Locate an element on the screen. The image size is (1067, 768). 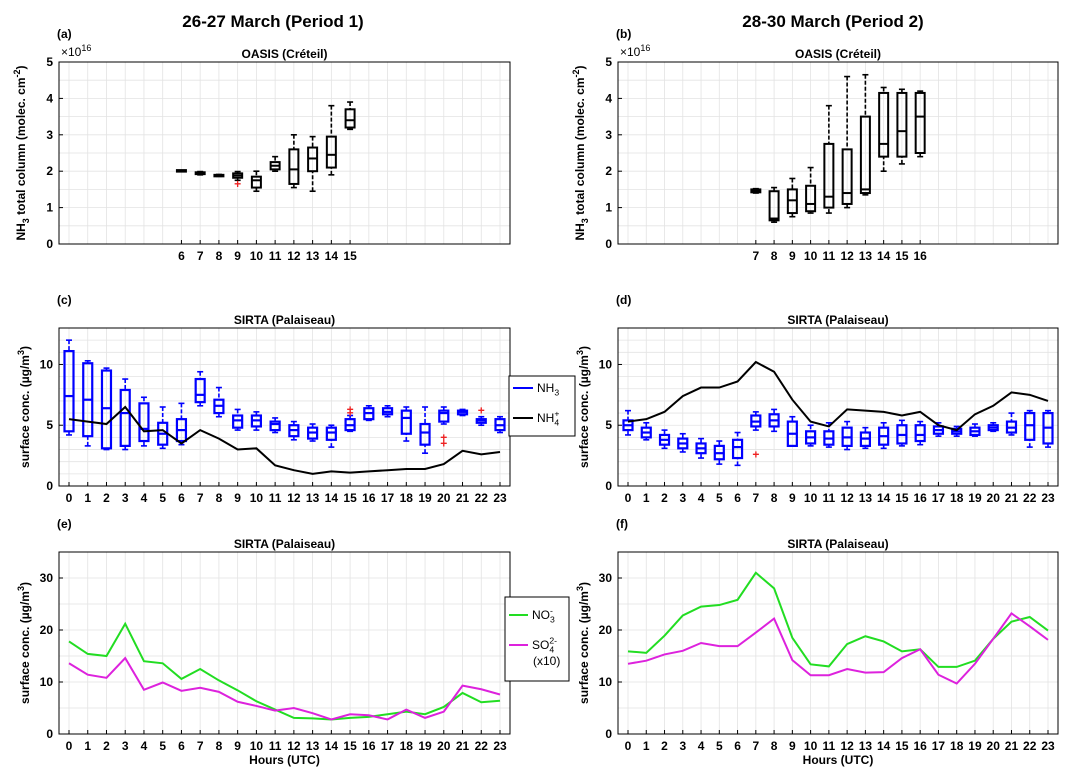
y-tick-label: 20 is located at coordinates (47, 630).